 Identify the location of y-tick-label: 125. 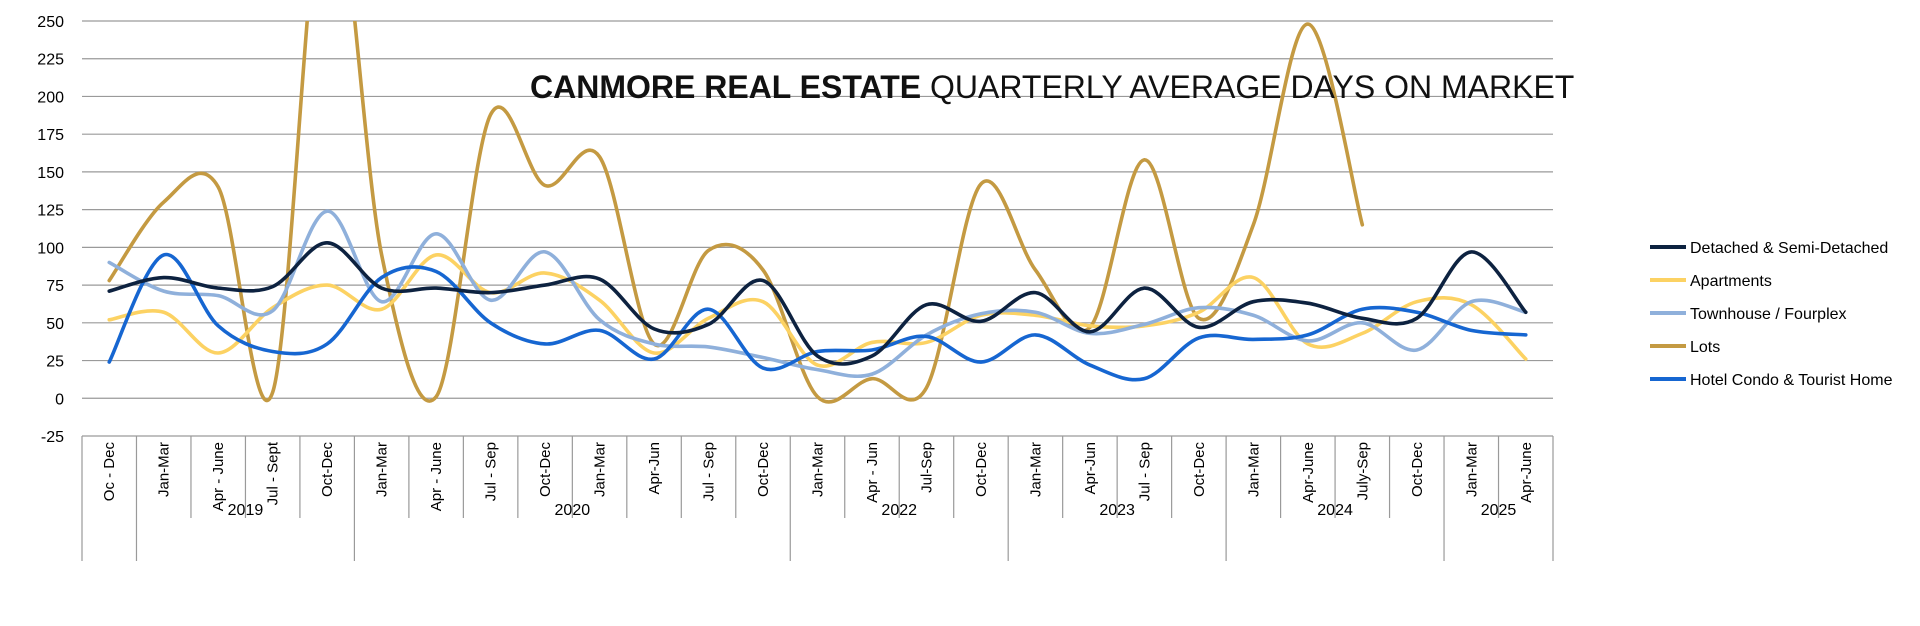
(50, 211).